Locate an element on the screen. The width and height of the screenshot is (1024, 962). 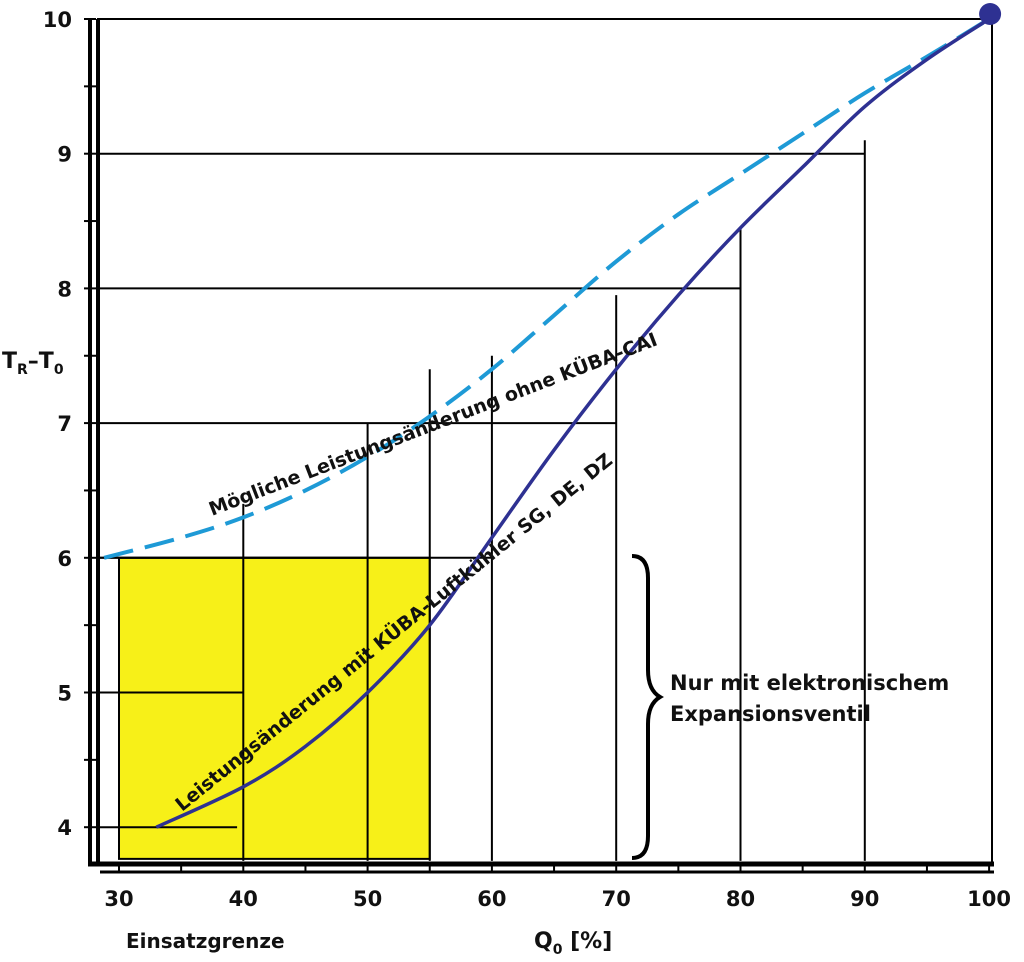
y-tick-label: 10 is located at coordinates (57, 20).